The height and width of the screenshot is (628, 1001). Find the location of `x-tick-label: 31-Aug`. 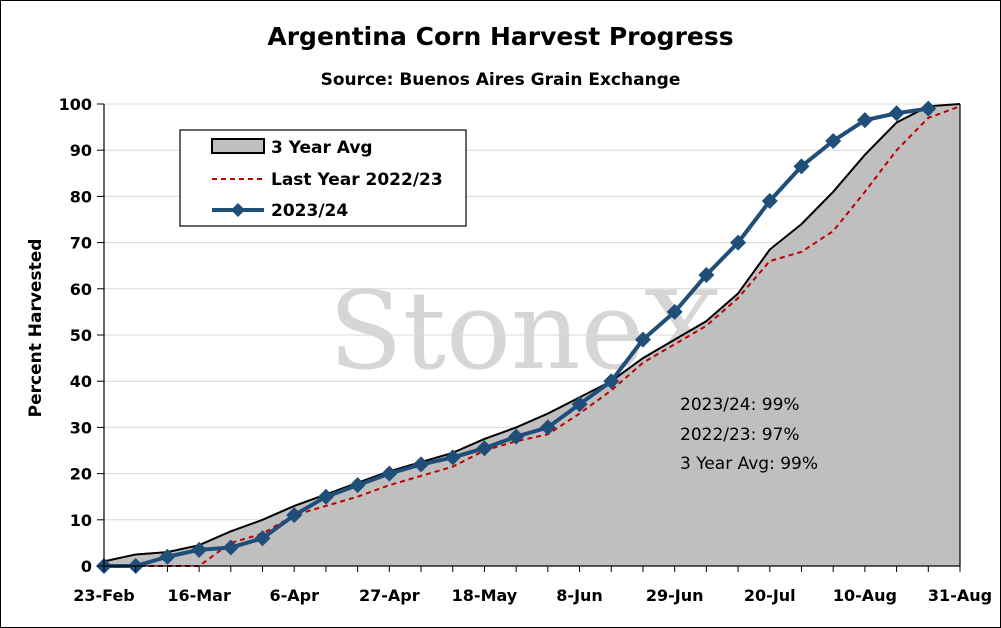

x-tick-label: 31-Aug is located at coordinates (960, 595).